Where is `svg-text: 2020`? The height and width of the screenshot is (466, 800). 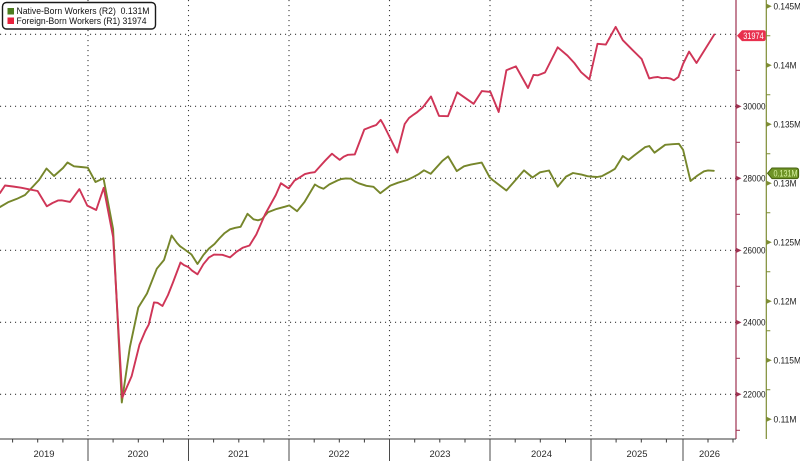
svg-text: 2020 is located at coordinates (138, 454).